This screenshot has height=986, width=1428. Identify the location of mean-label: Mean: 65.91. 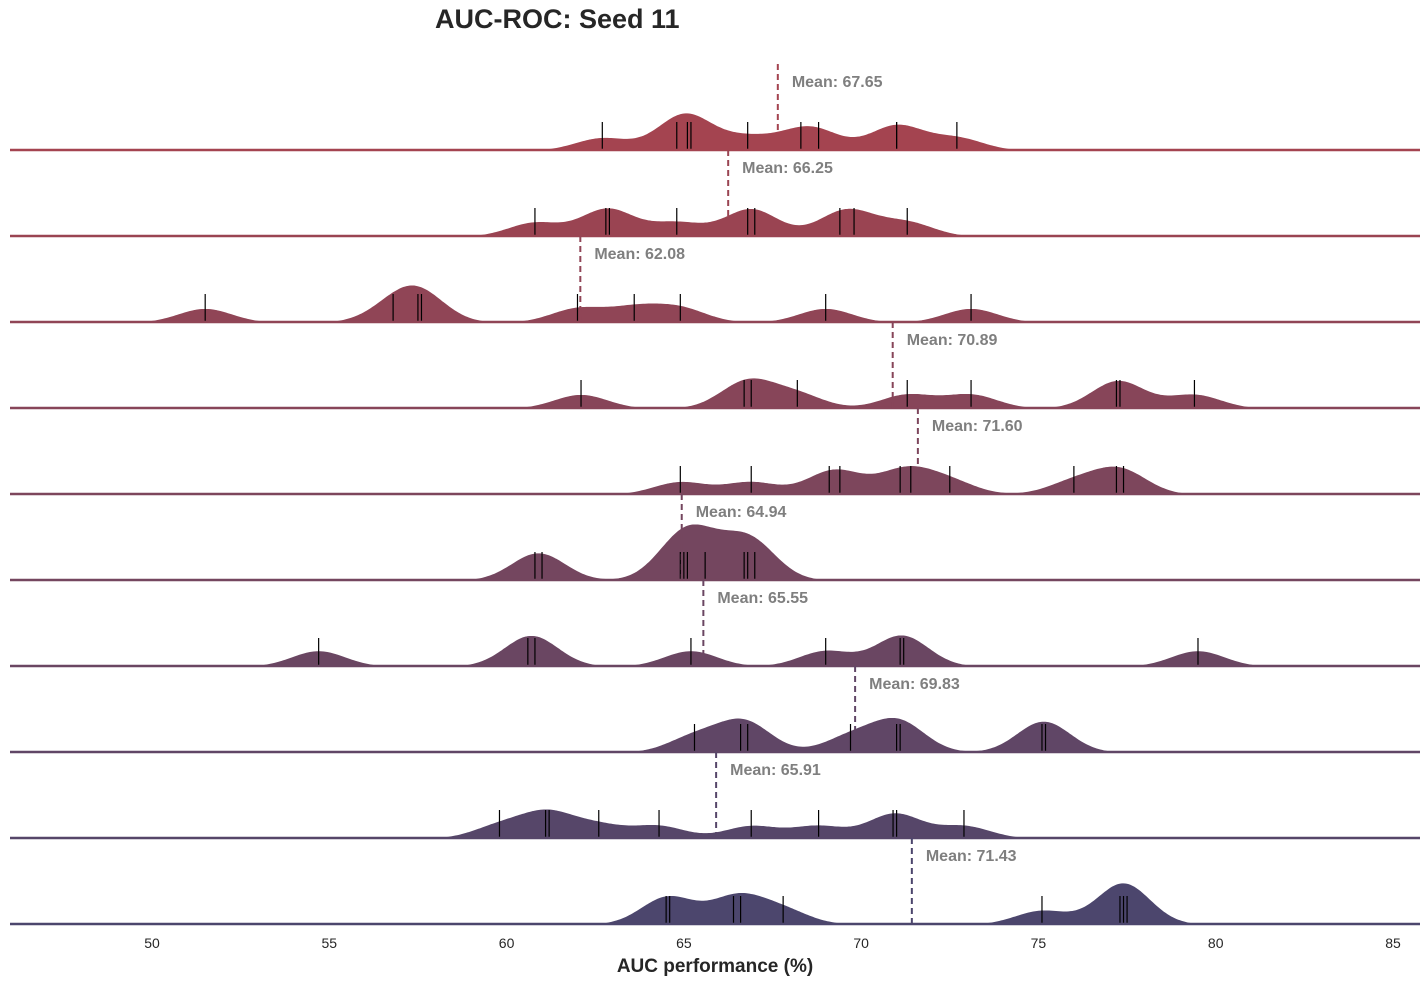
(775, 770).